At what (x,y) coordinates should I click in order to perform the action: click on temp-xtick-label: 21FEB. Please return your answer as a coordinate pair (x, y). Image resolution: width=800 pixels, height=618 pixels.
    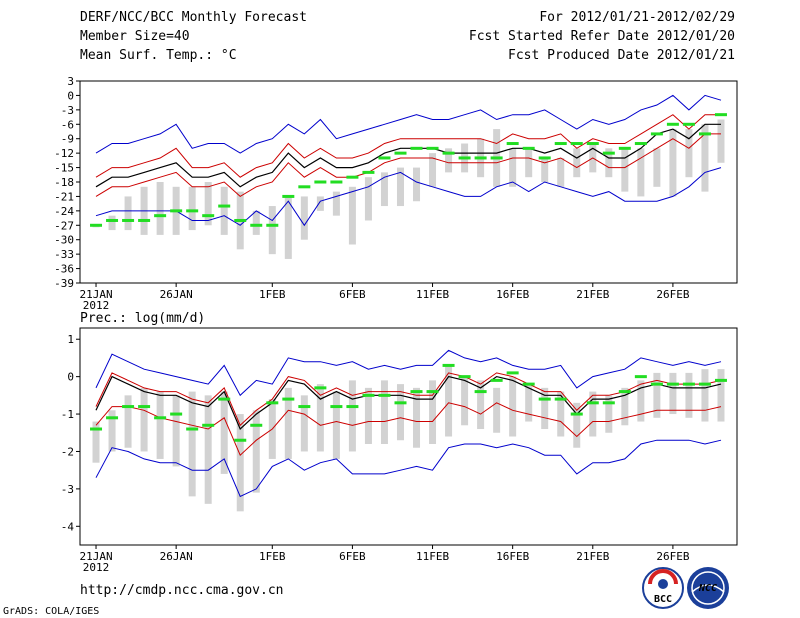
    Looking at the image, I should click on (592, 294).